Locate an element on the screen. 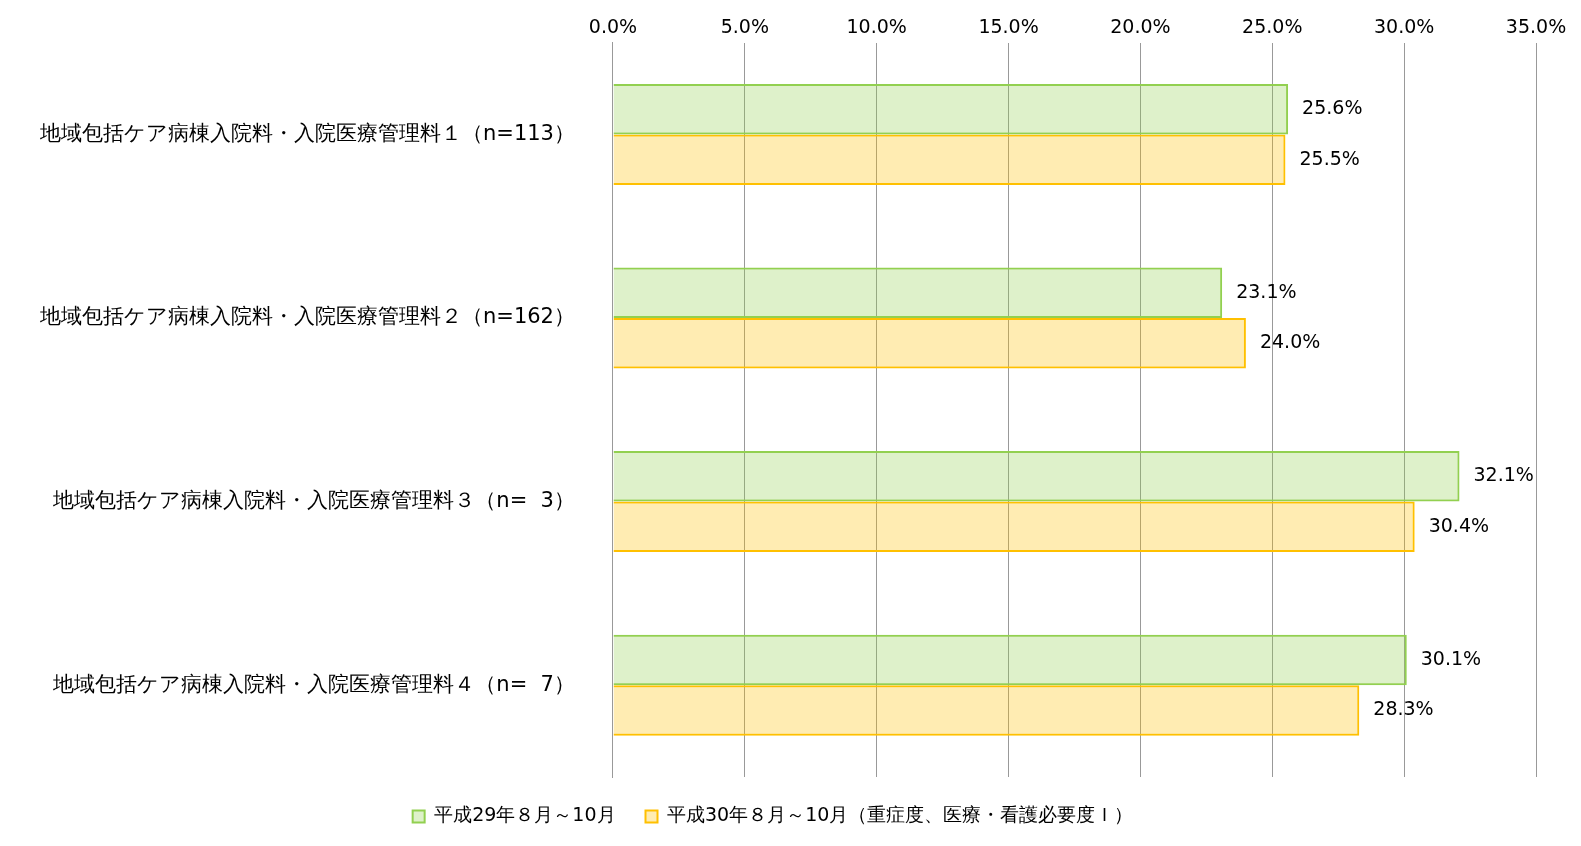 Image resolution: width=1581 pixels, height=846 pixels. data-label: 25.6% is located at coordinates (1332, 107).